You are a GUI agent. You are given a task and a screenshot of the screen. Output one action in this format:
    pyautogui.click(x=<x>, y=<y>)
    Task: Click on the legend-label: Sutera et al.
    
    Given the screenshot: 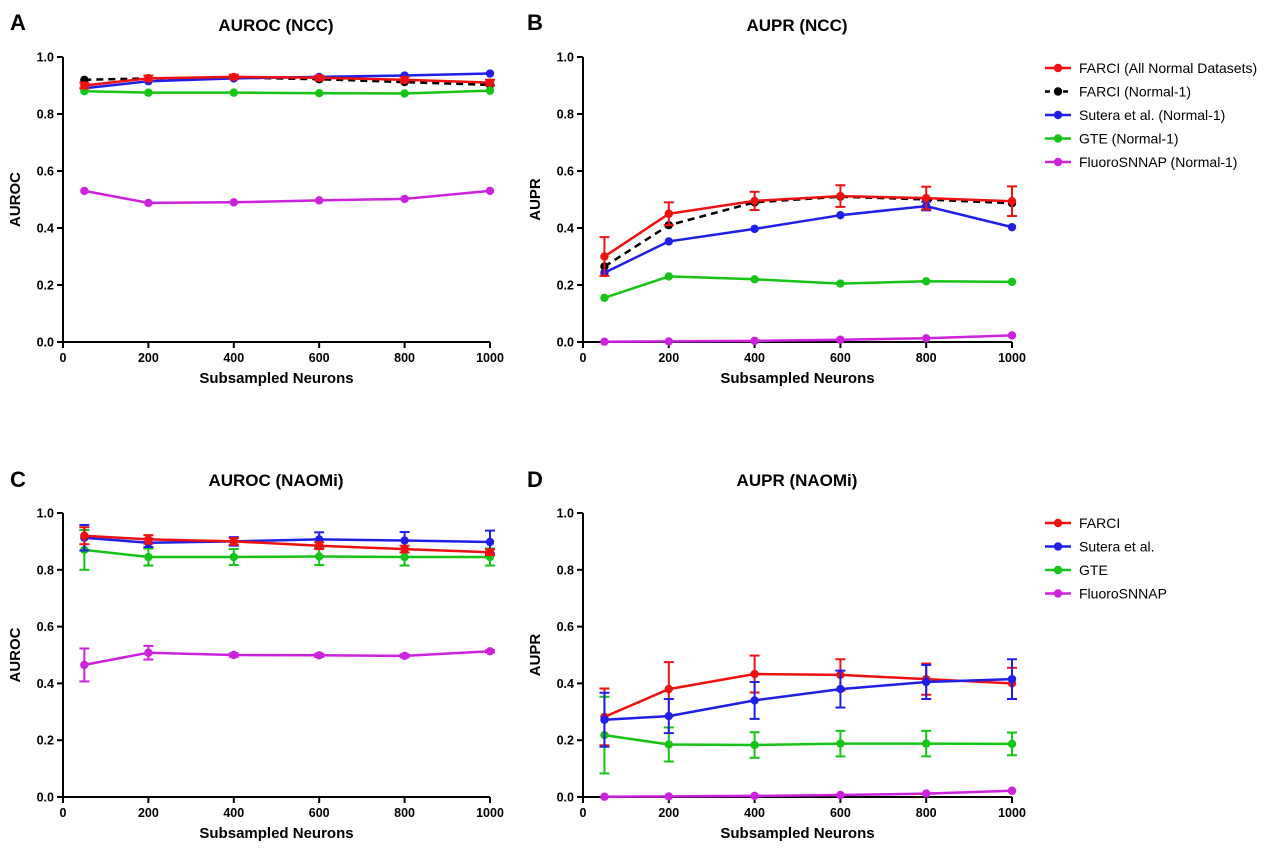 What is the action you would take?
    pyautogui.click(x=1117, y=547)
    